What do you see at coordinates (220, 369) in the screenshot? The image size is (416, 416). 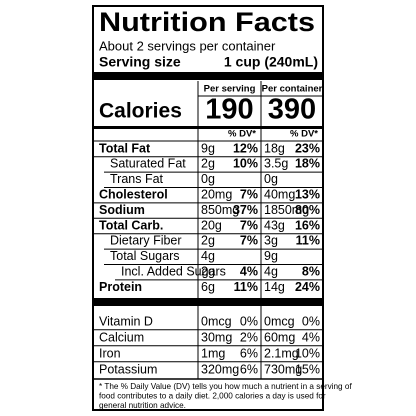 I see `amount: 320mg` at bounding box center [220, 369].